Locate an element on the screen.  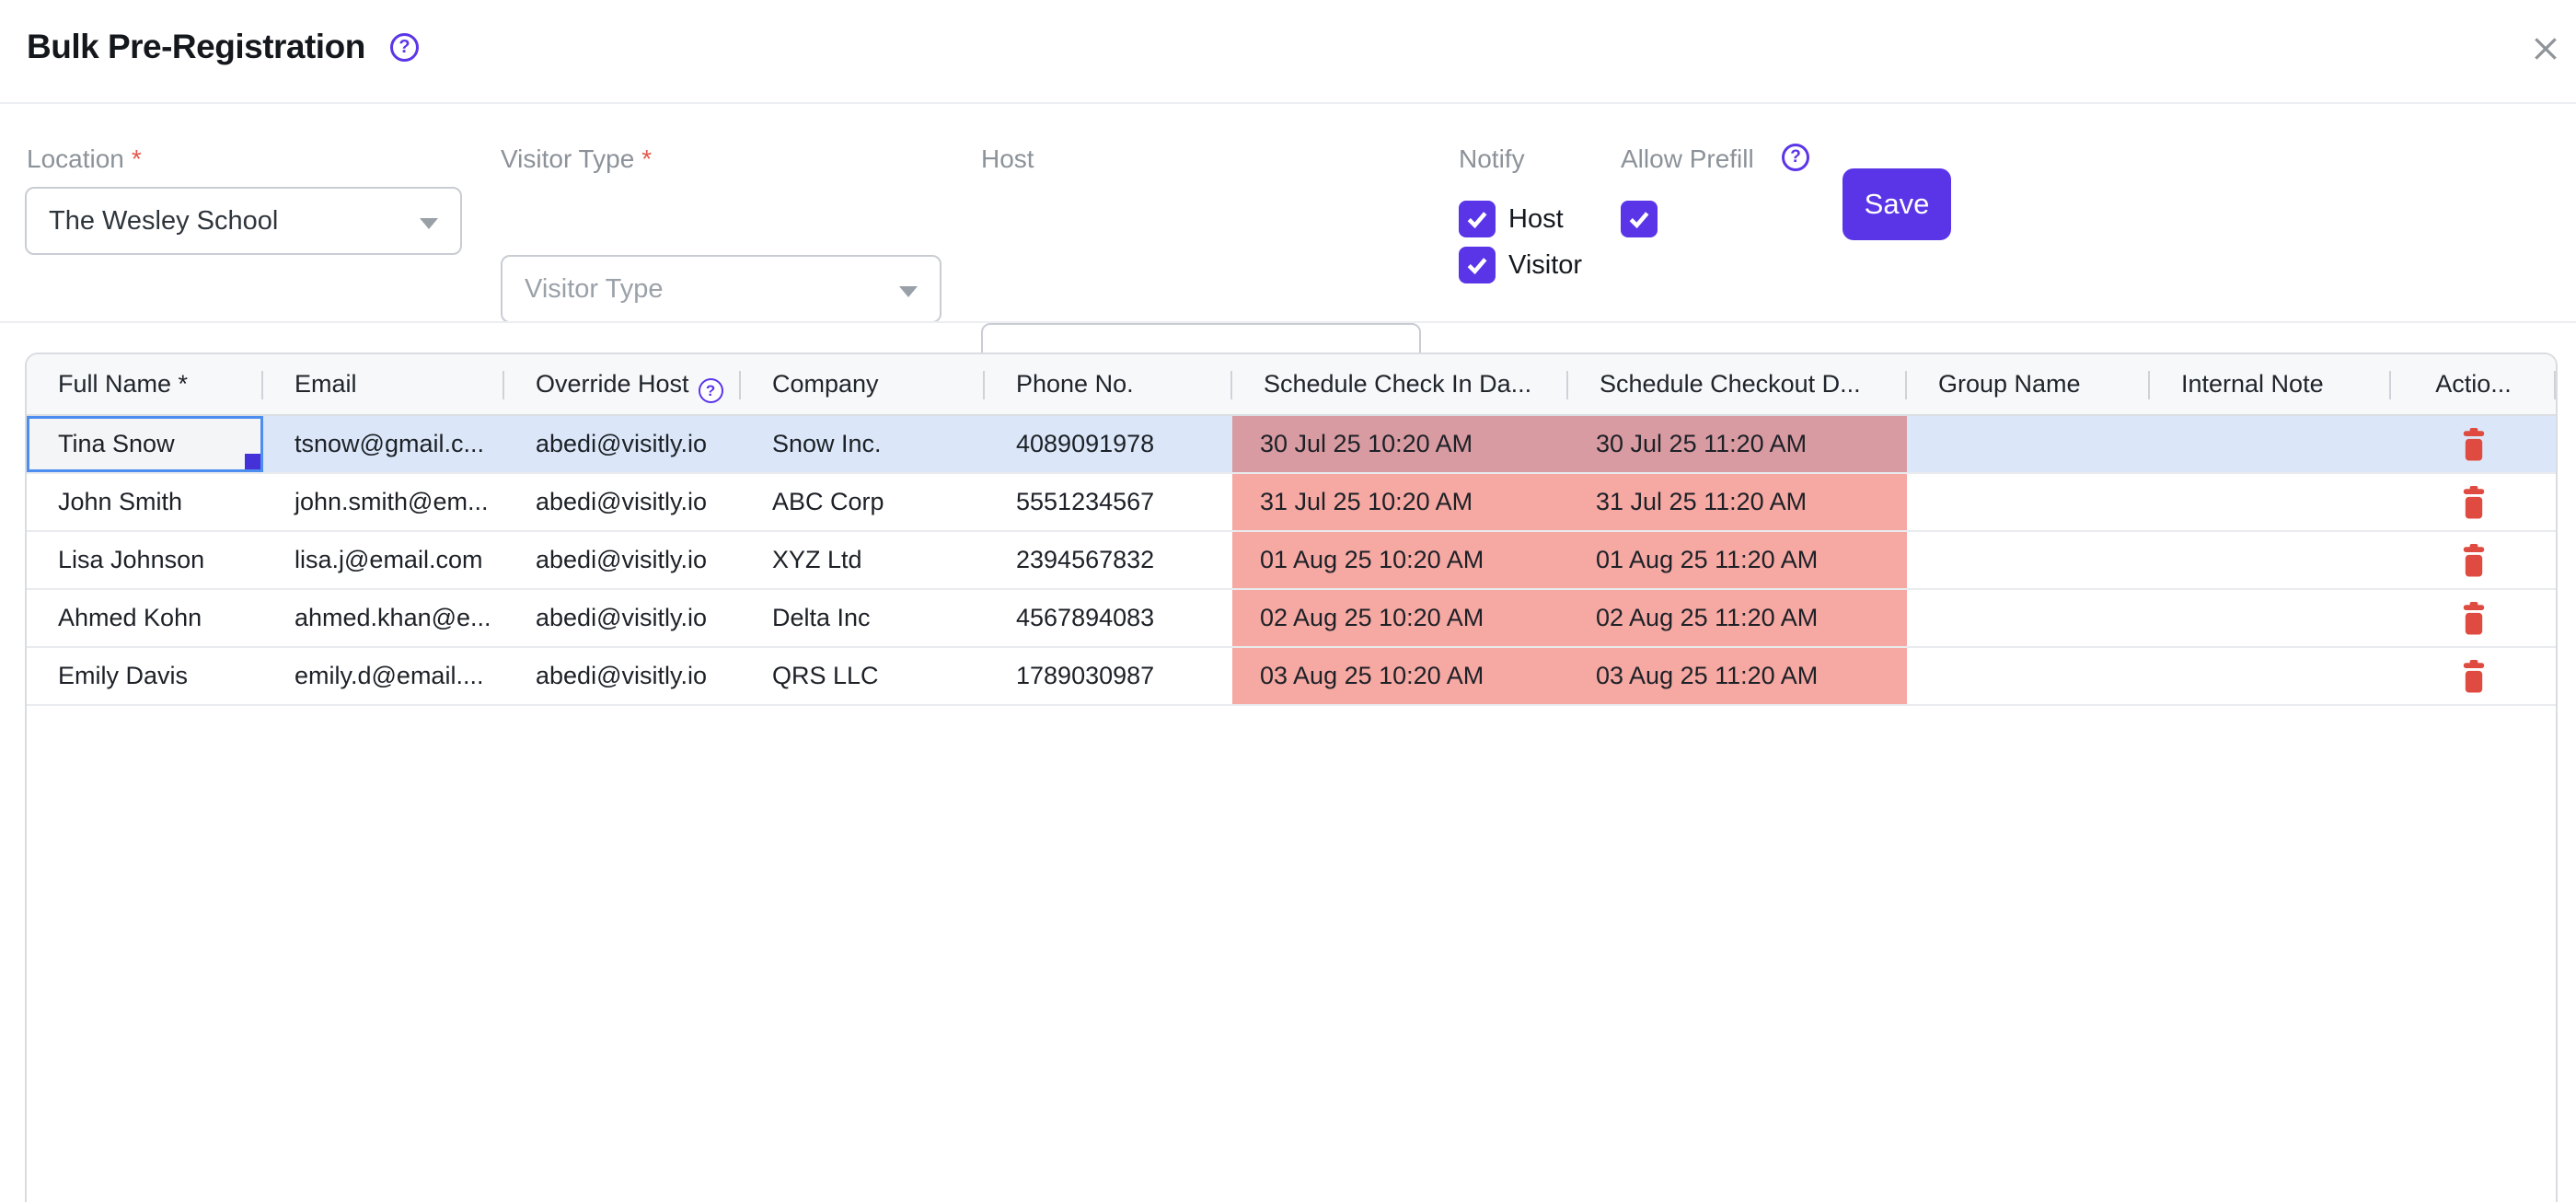
full-name-cell: Lisa Johnson is located at coordinates (131, 559).